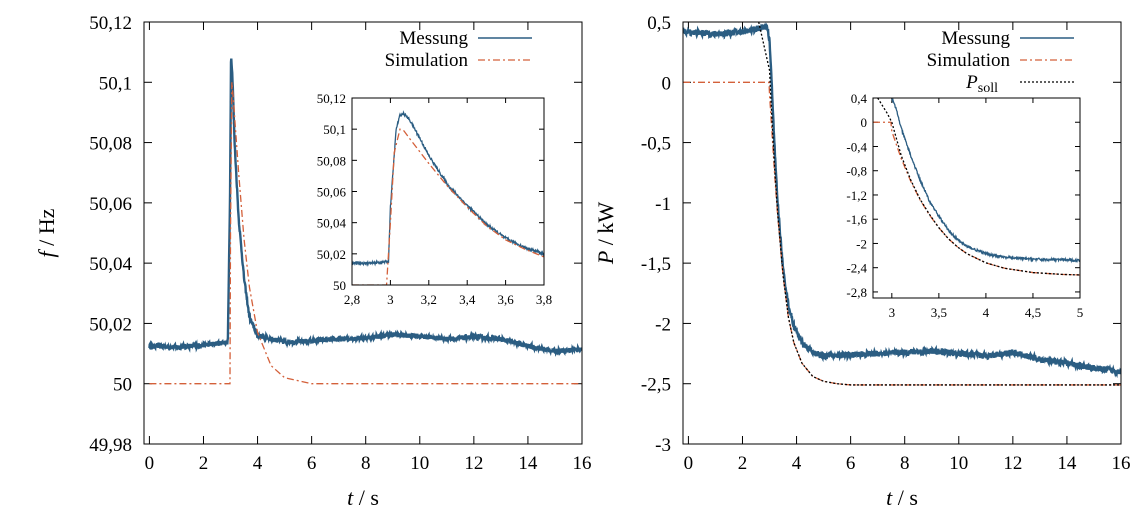 This screenshot has width=1147, height=513. Describe the element at coordinates (122, 385) in the screenshot. I see `frequency-main-ytick-label: 50` at that location.